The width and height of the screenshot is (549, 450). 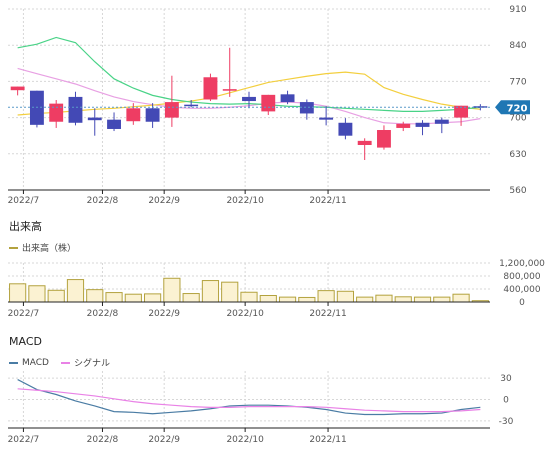 I want to click on price-x-tick-label: 2022/7, so click(x=24, y=201).